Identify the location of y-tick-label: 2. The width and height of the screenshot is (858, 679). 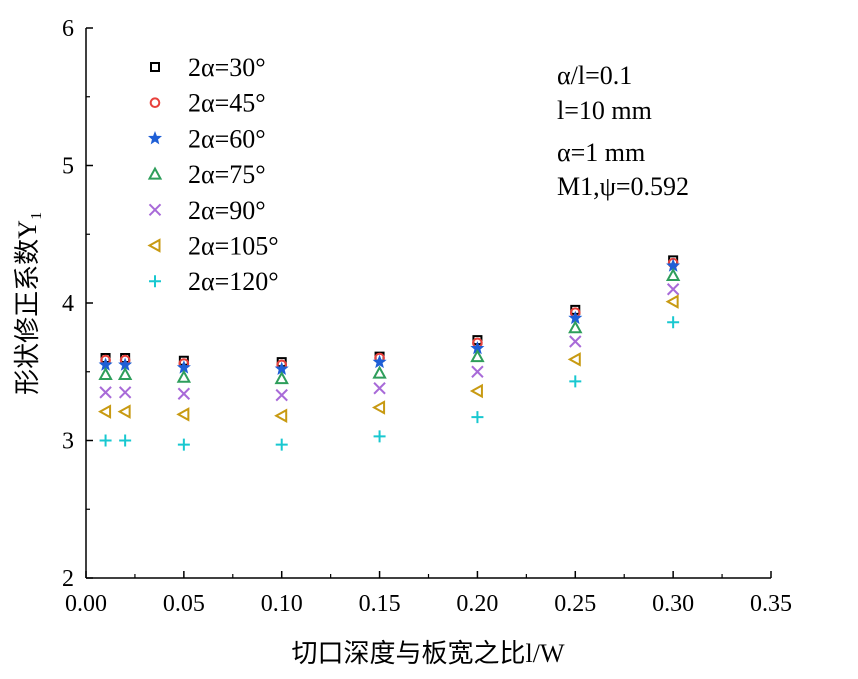
(68, 579).